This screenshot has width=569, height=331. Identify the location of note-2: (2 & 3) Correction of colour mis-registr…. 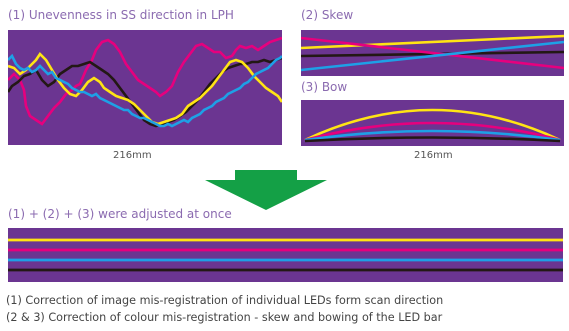
(224, 317).